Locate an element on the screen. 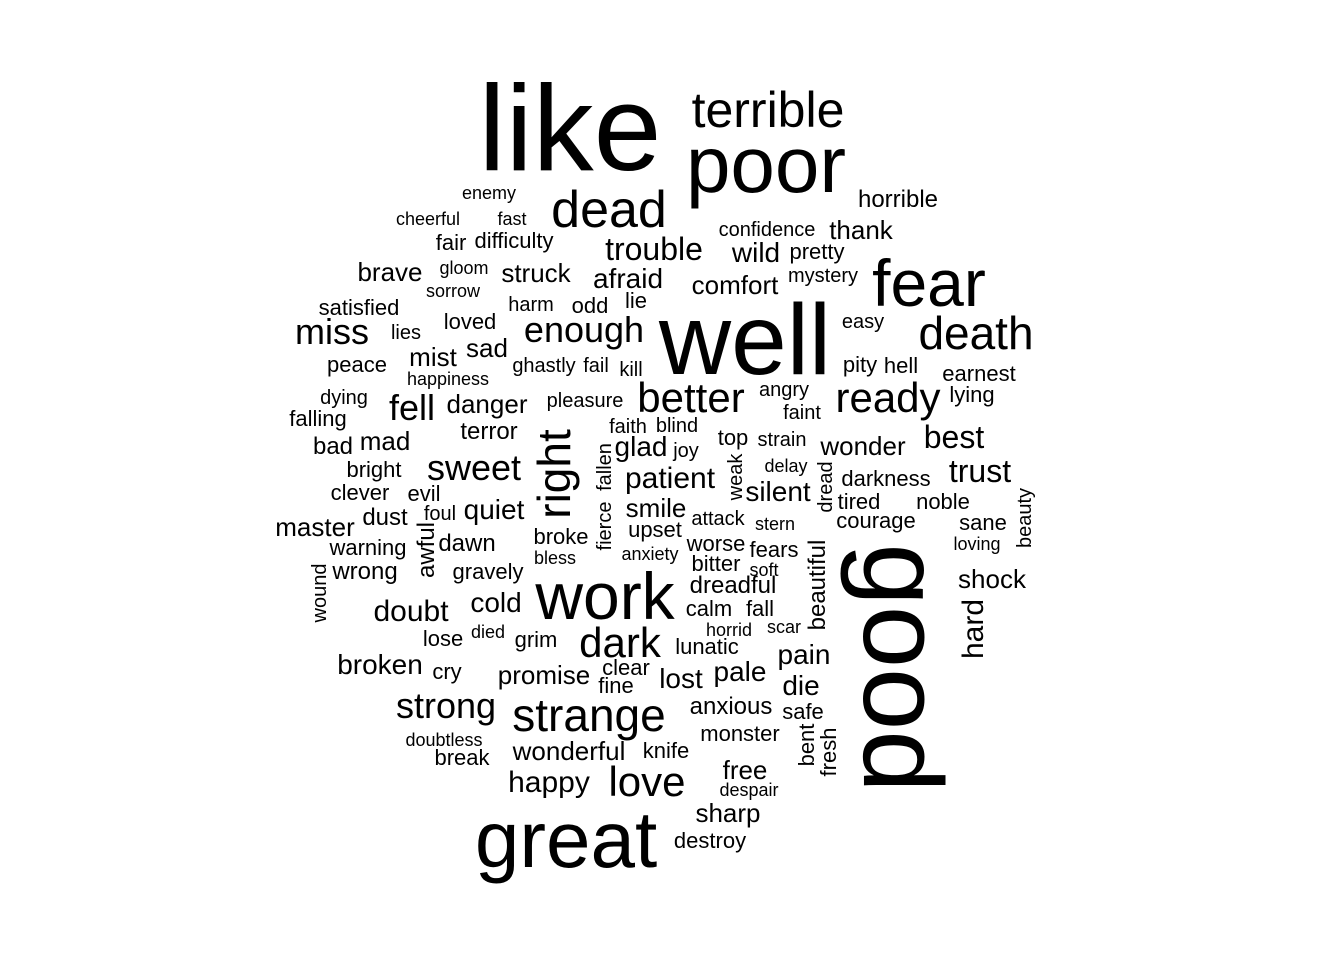 The height and width of the screenshot is (960, 1344). word-stern: stern is located at coordinates (775, 524).